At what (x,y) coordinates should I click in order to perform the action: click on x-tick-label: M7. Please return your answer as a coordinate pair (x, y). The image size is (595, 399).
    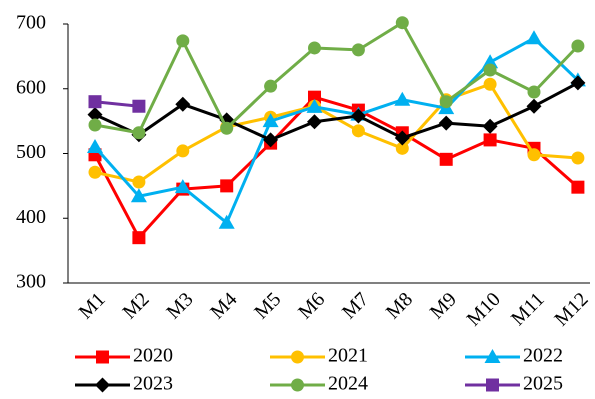
    Looking at the image, I should click on (355, 305).